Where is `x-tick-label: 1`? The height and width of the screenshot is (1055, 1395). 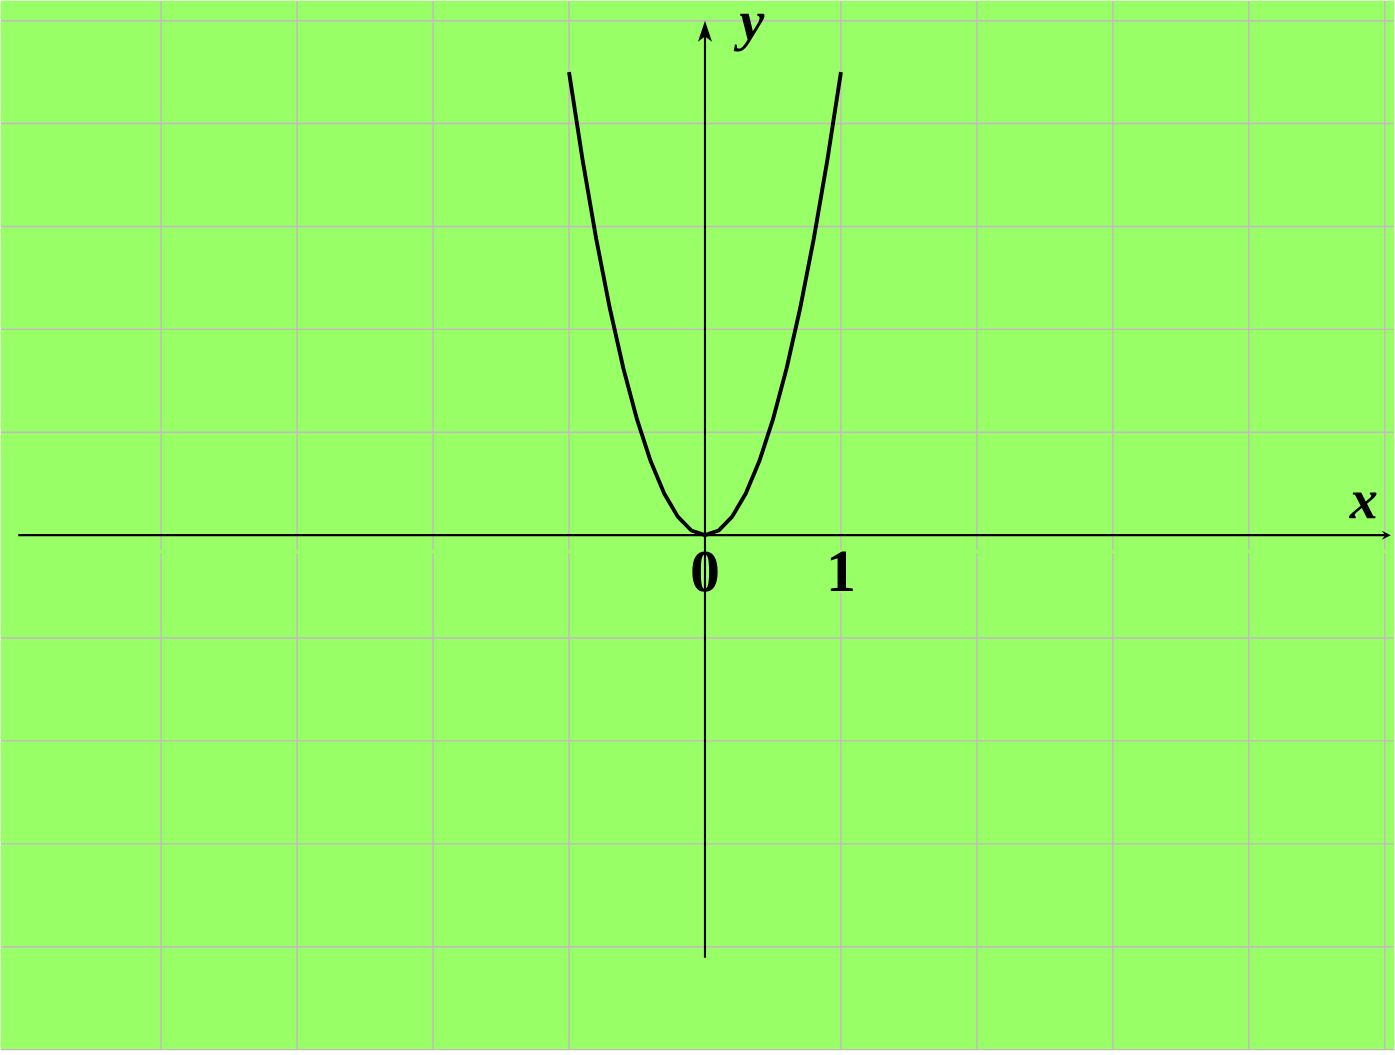
x-tick-label: 1 is located at coordinates (841, 571).